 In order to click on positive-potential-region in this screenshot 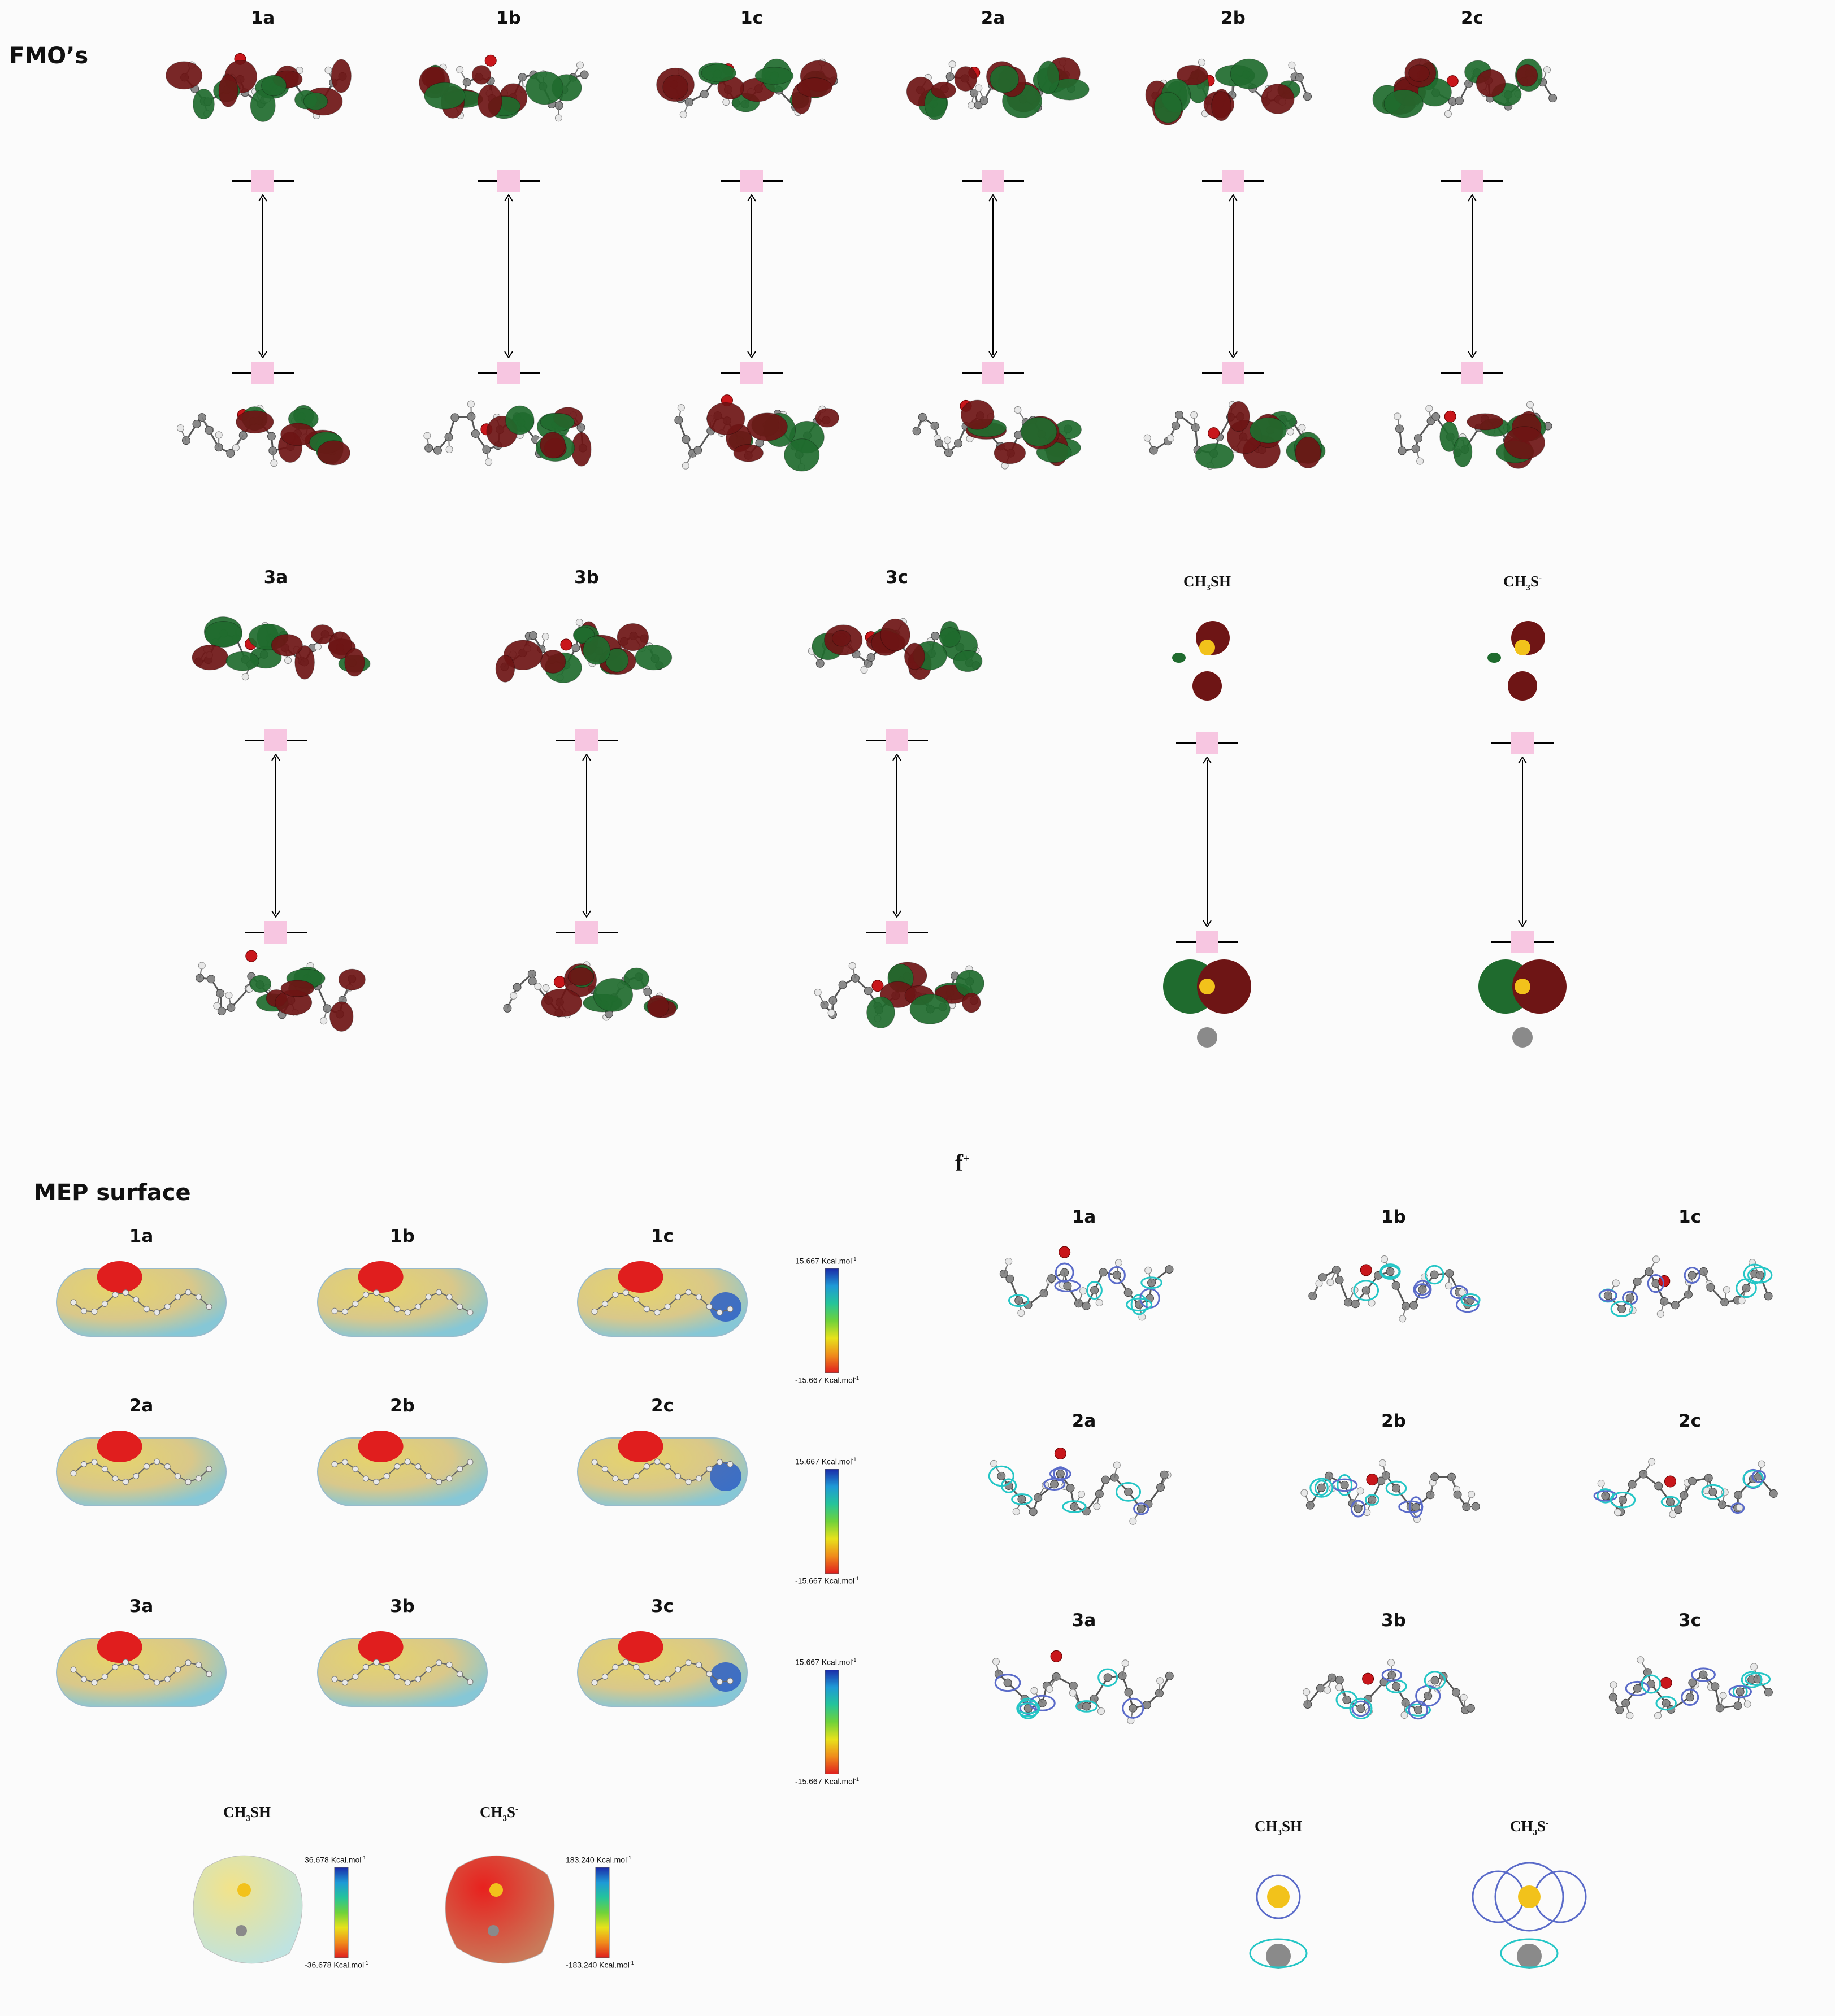, I will do `click(725, 1476)`.